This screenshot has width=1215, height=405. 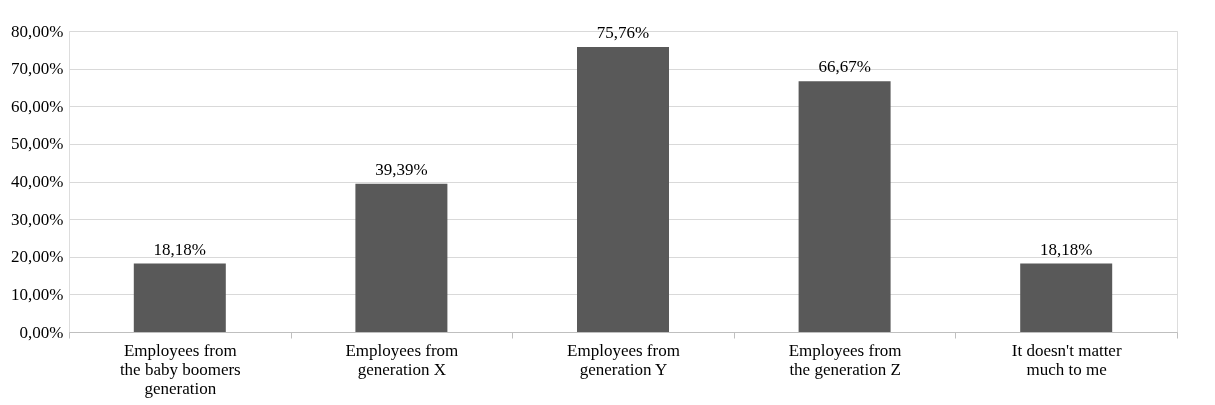 What do you see at coordinates (37, 294) in the screenshot?
I see `y-tick-label: 10,00%` at bounding box center [37, 294].